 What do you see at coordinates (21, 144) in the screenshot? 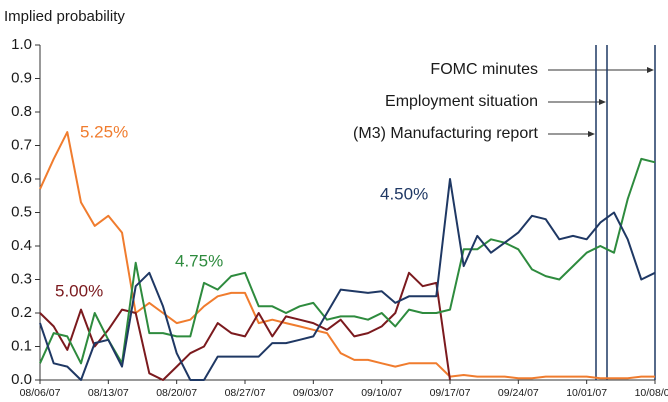
I see `y-tick-label: 0.7` at bounding box center [21, 144].